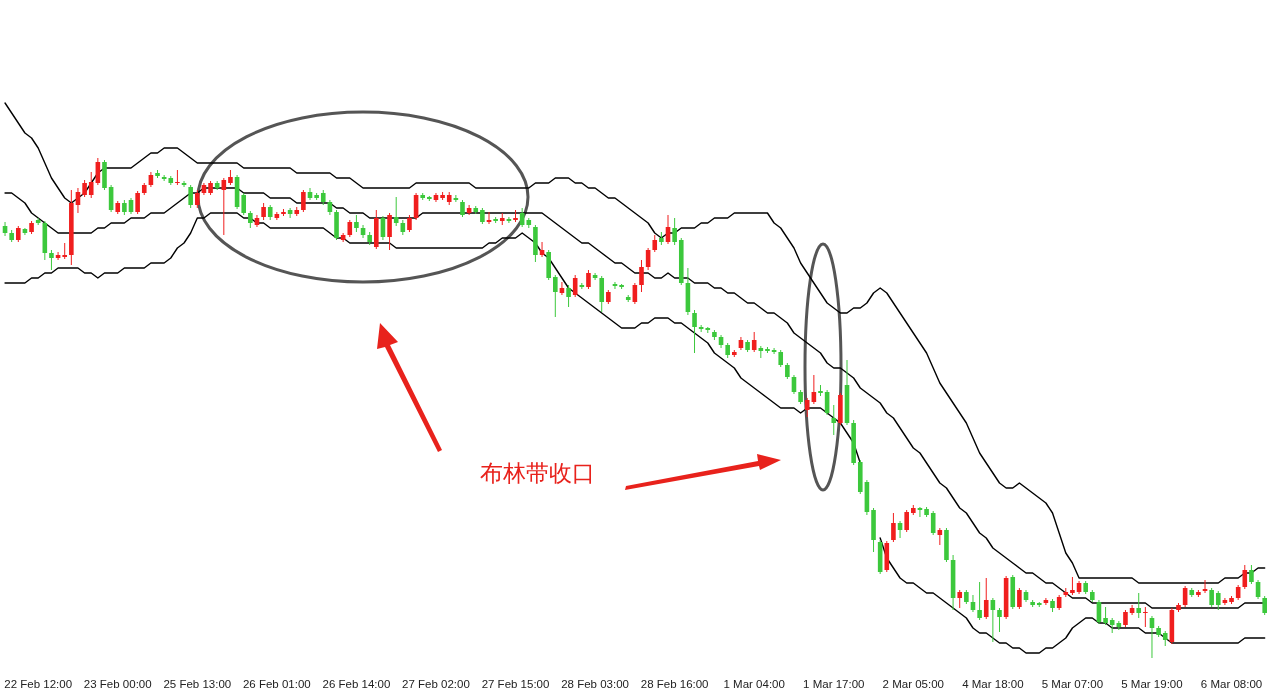  Describe the element at coordinates (515, 684) in the screenshot. I see `x-tick-label: 27 Feb 15:00` at that location.